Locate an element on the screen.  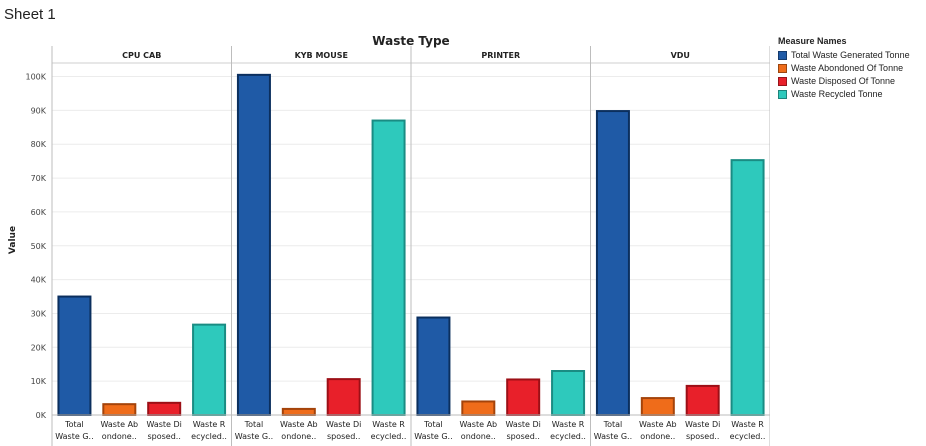
y-tick-label: 10K is located at coordinates (39, 381).